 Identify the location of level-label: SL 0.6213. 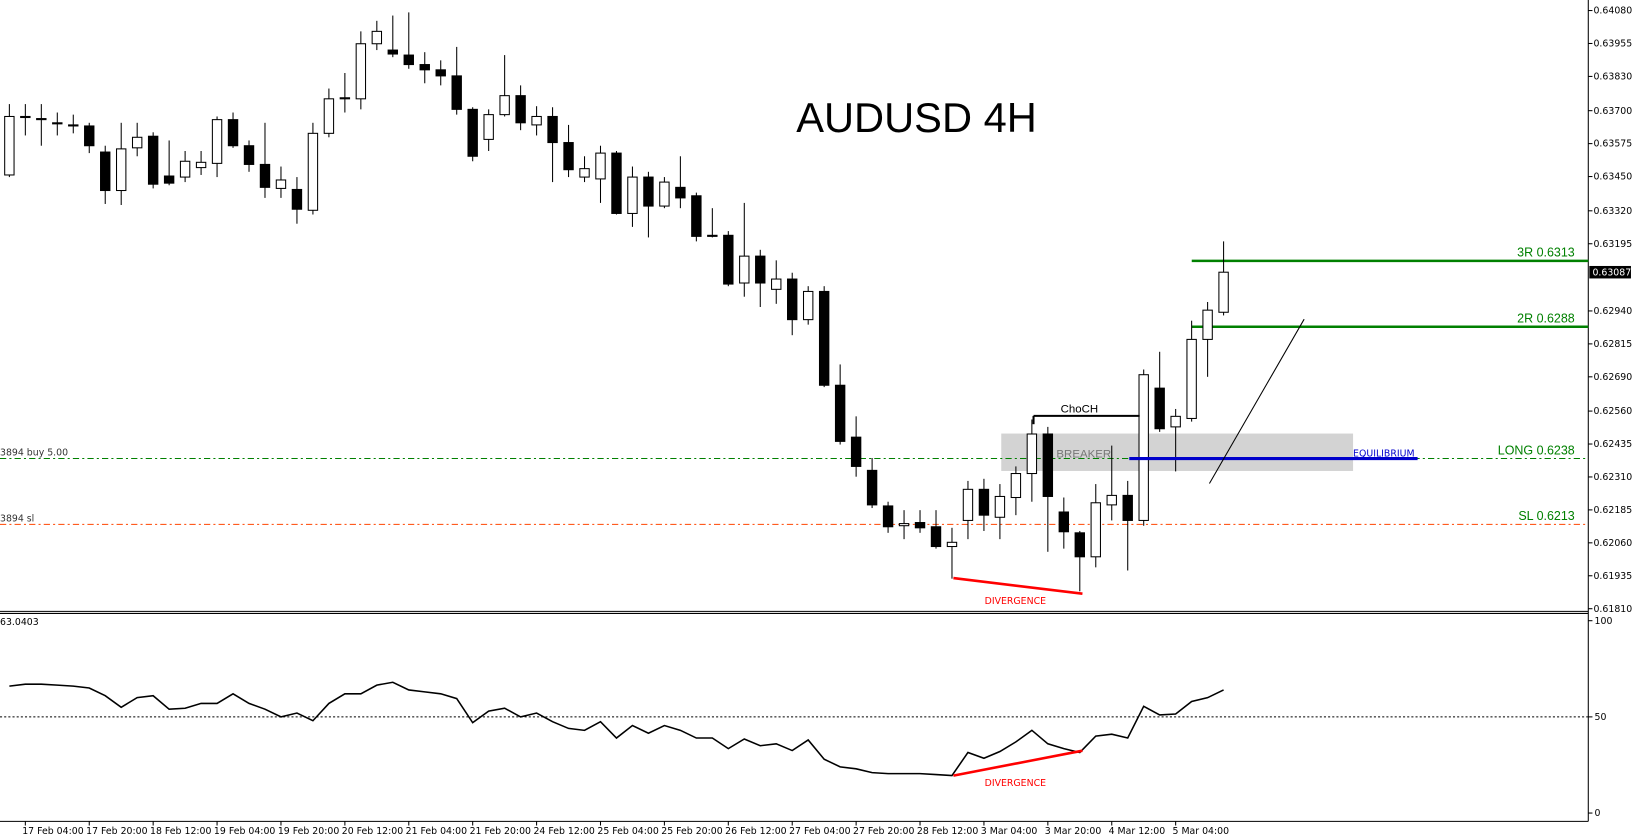
(1546, 516).